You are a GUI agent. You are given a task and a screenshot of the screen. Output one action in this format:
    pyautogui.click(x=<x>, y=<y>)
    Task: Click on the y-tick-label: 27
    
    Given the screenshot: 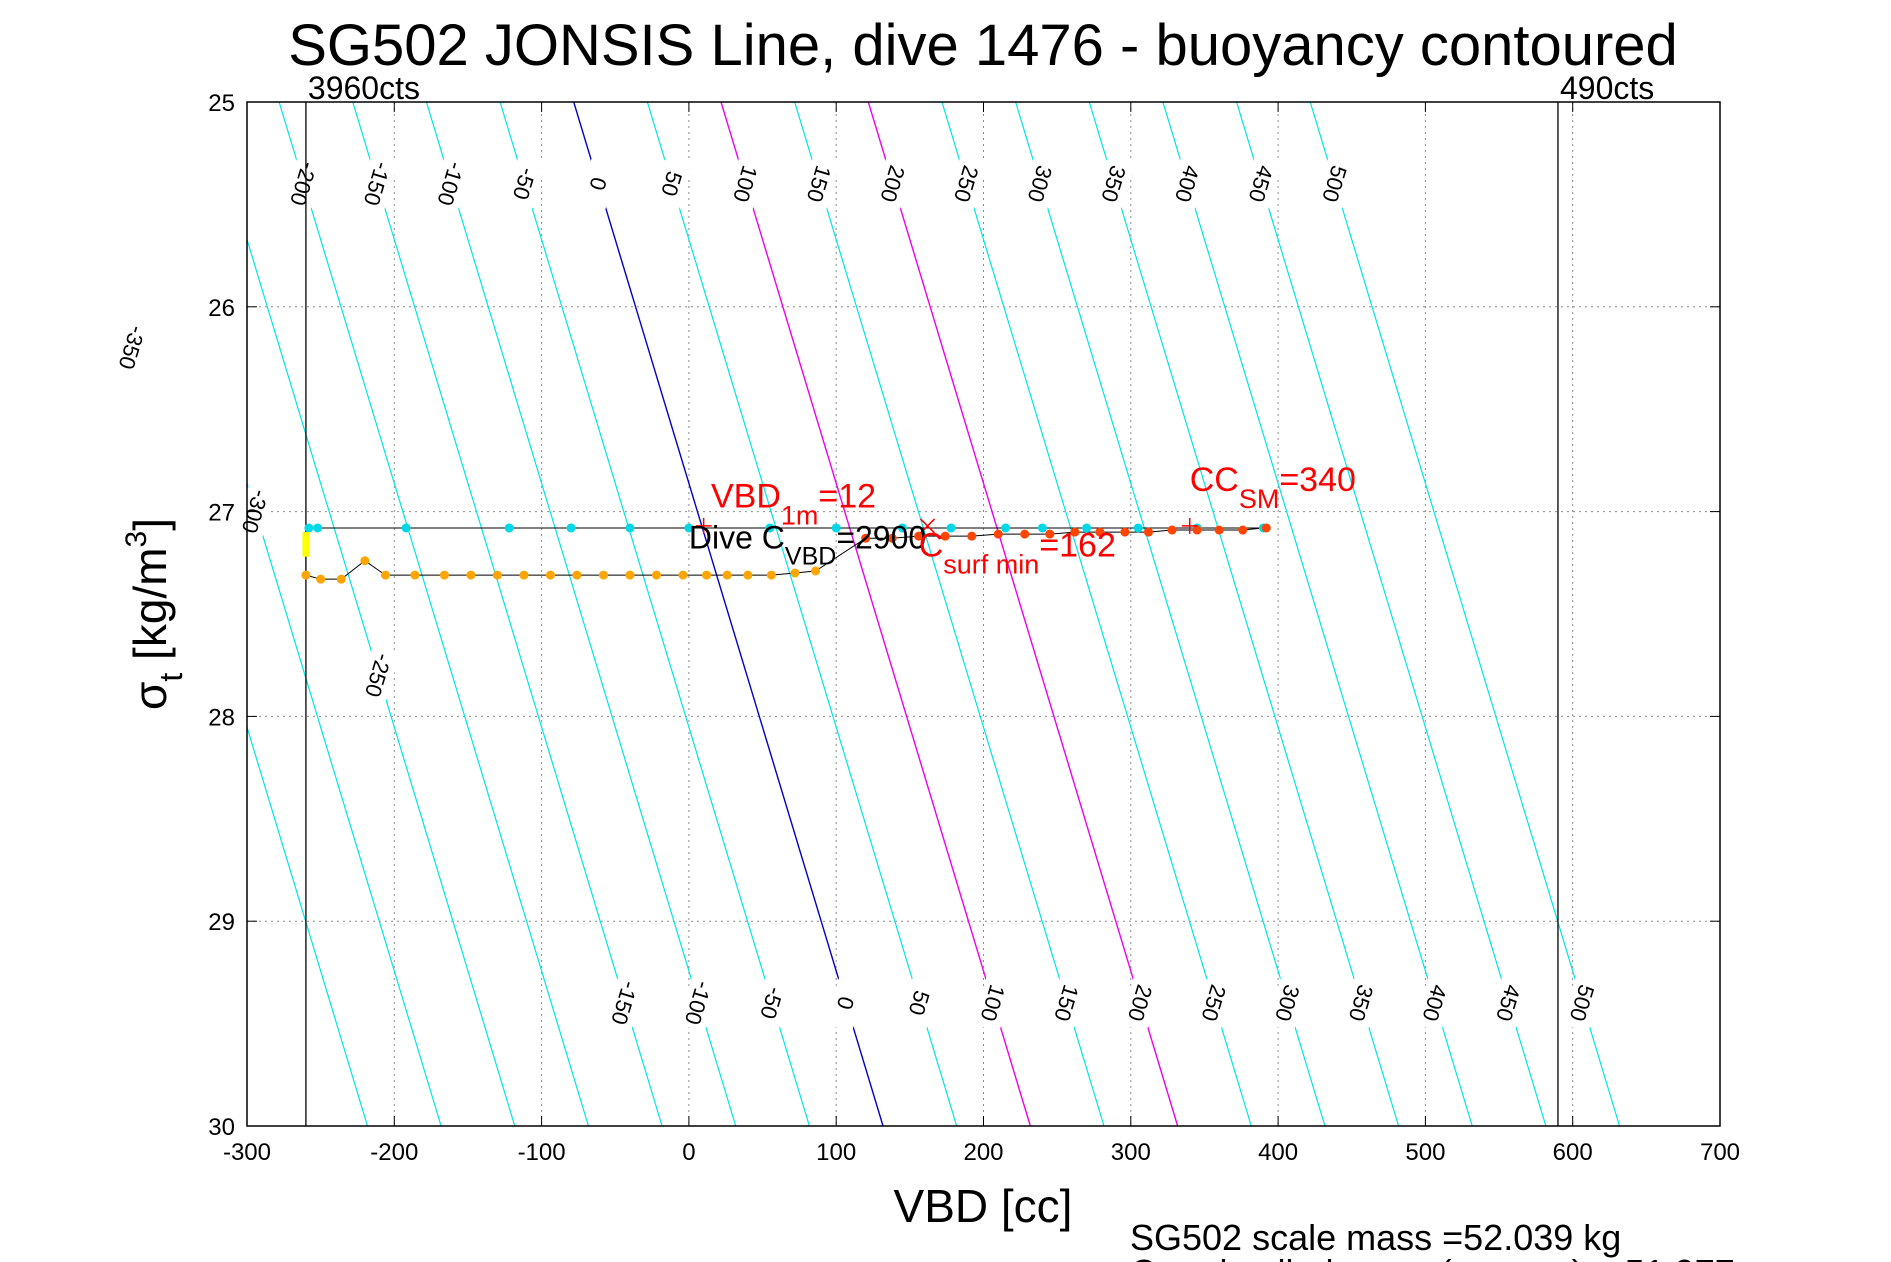 What is the action you would take?
    pyautogui.click(x=221, y=513)
    